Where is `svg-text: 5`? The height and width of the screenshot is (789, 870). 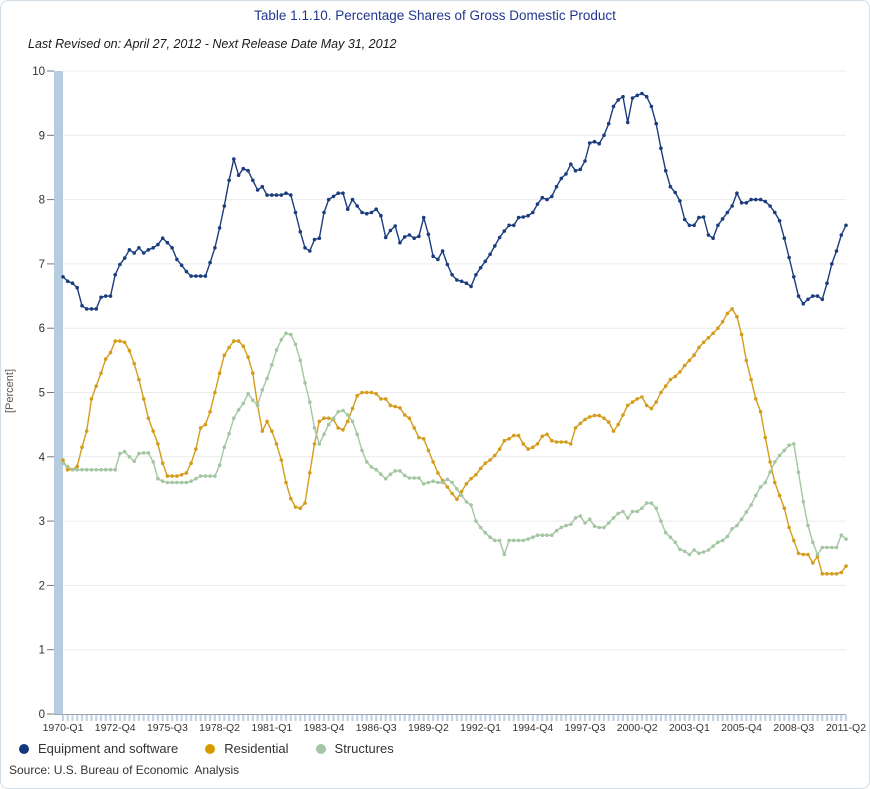
svg-text: 5 is located at coordinates (42, 394).